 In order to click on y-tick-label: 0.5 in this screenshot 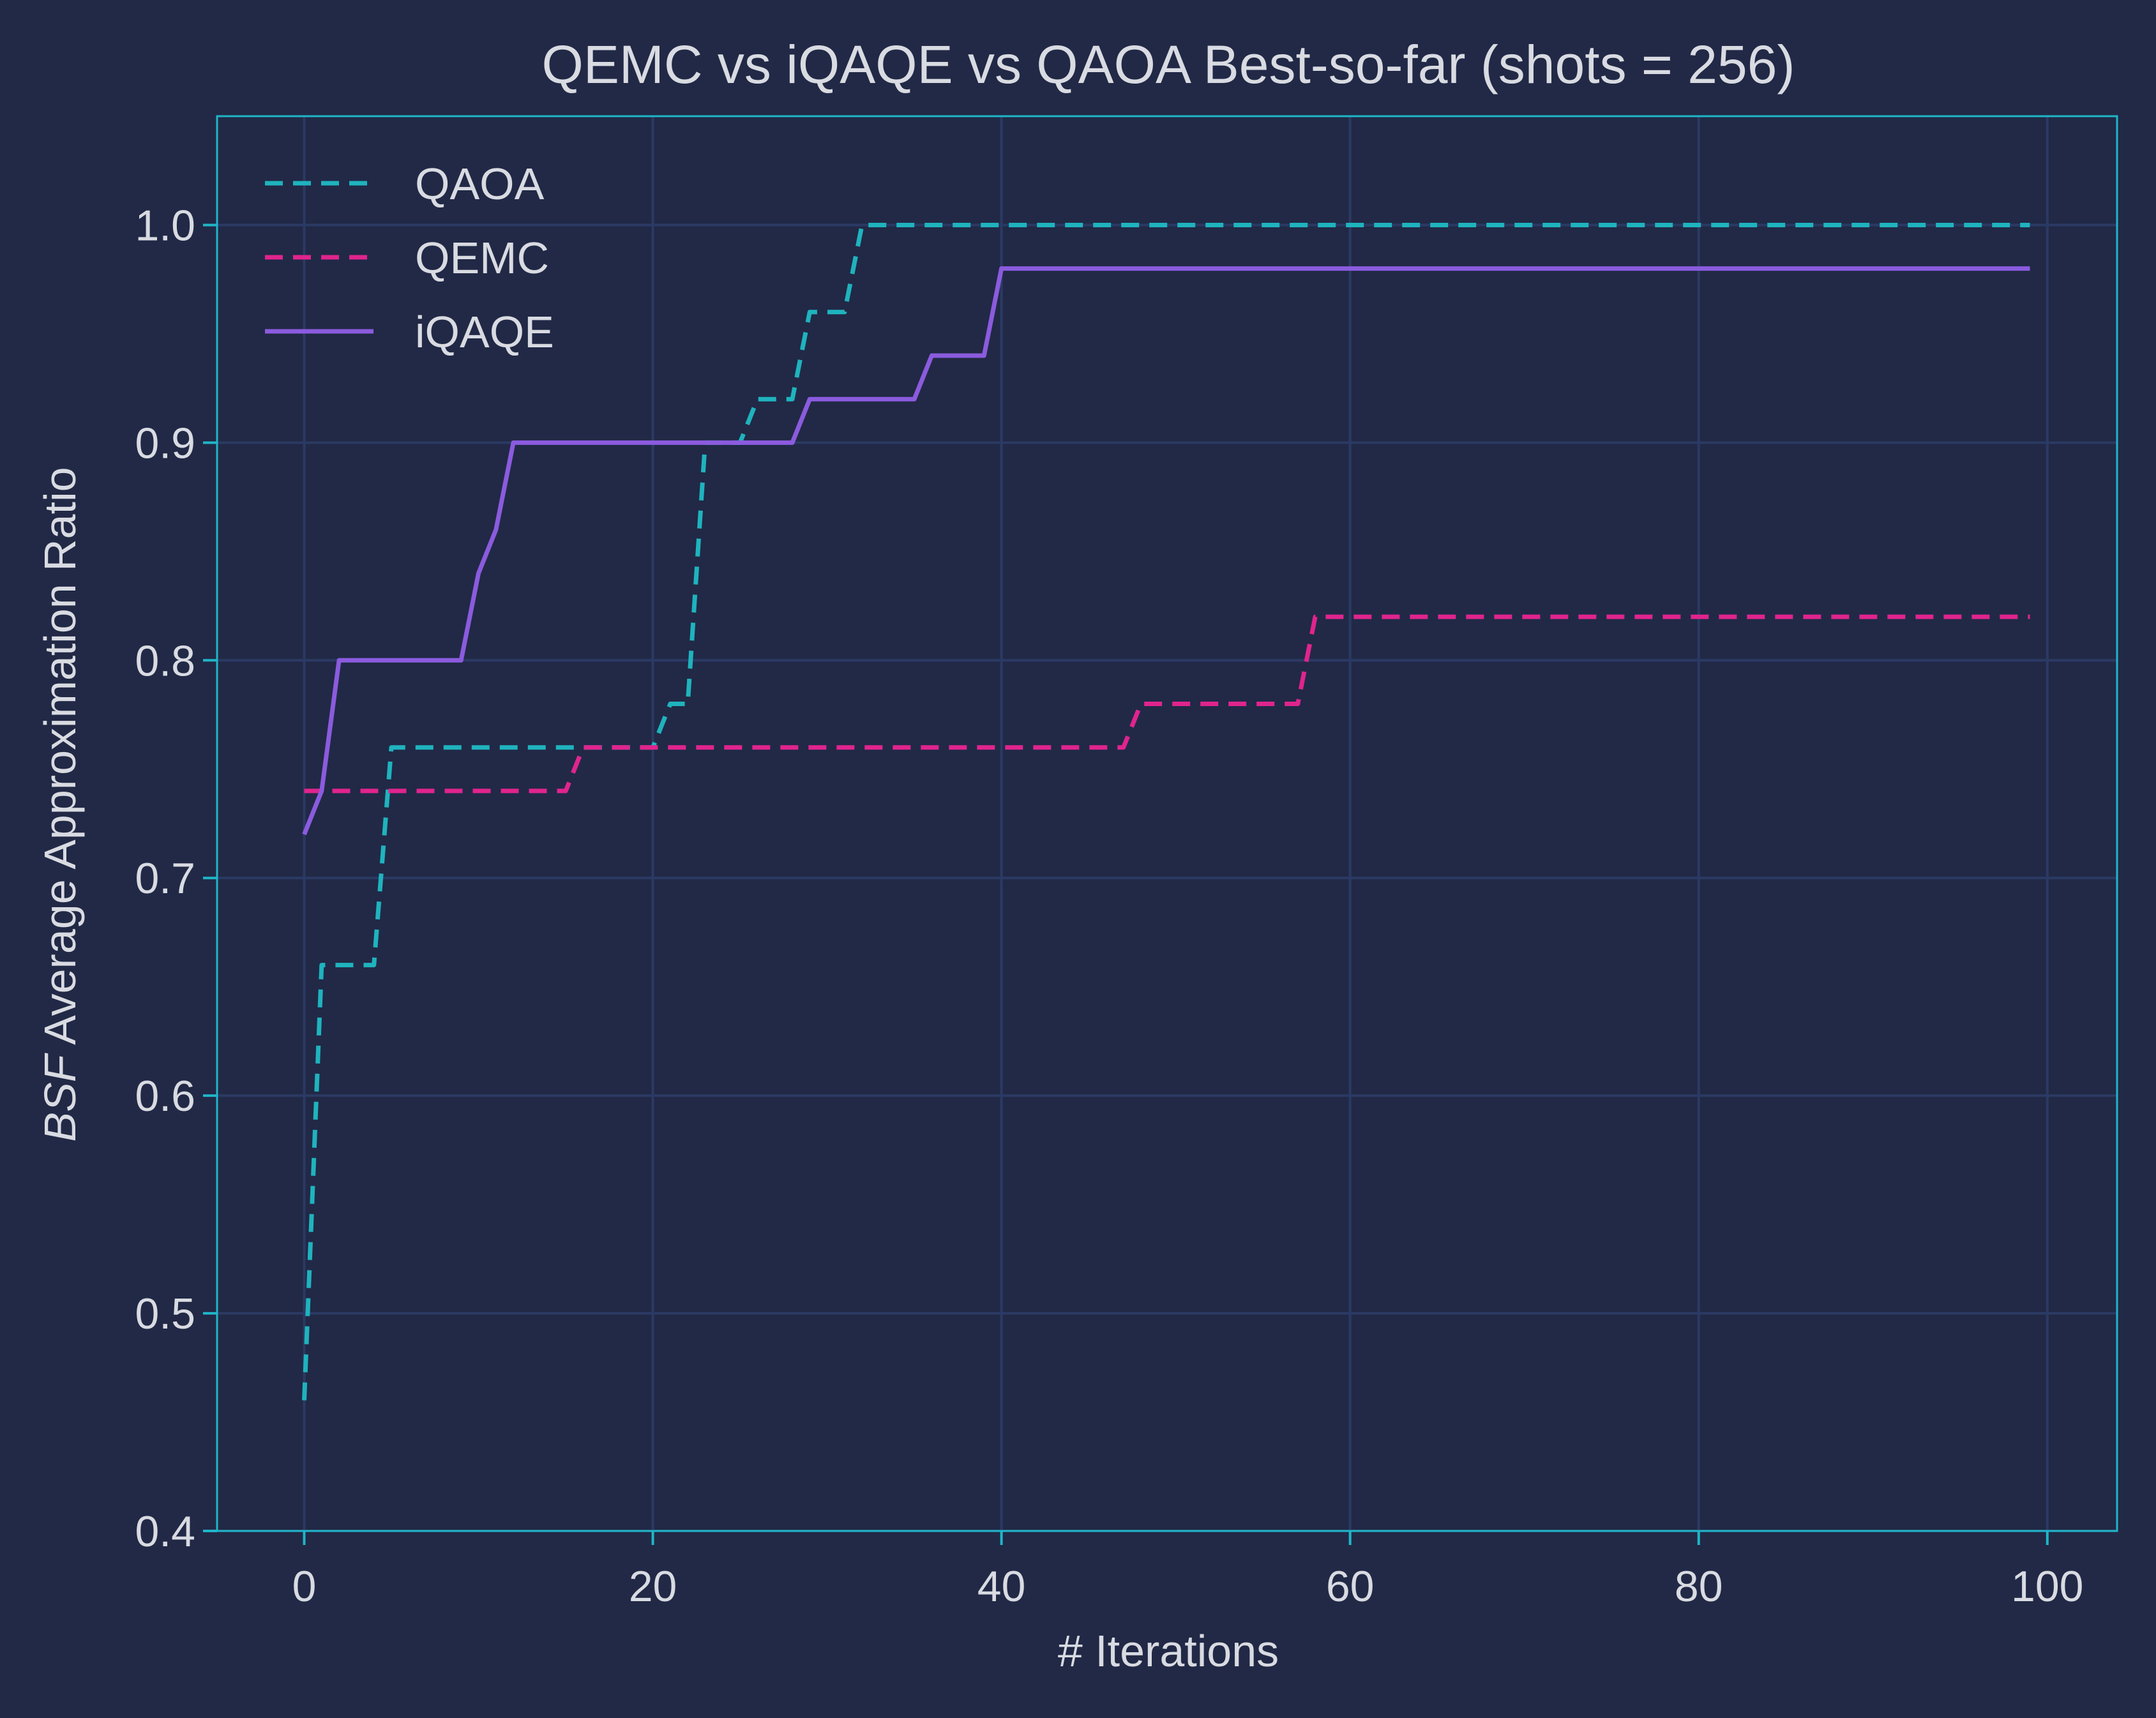, I will do `click(165, 1314)`.